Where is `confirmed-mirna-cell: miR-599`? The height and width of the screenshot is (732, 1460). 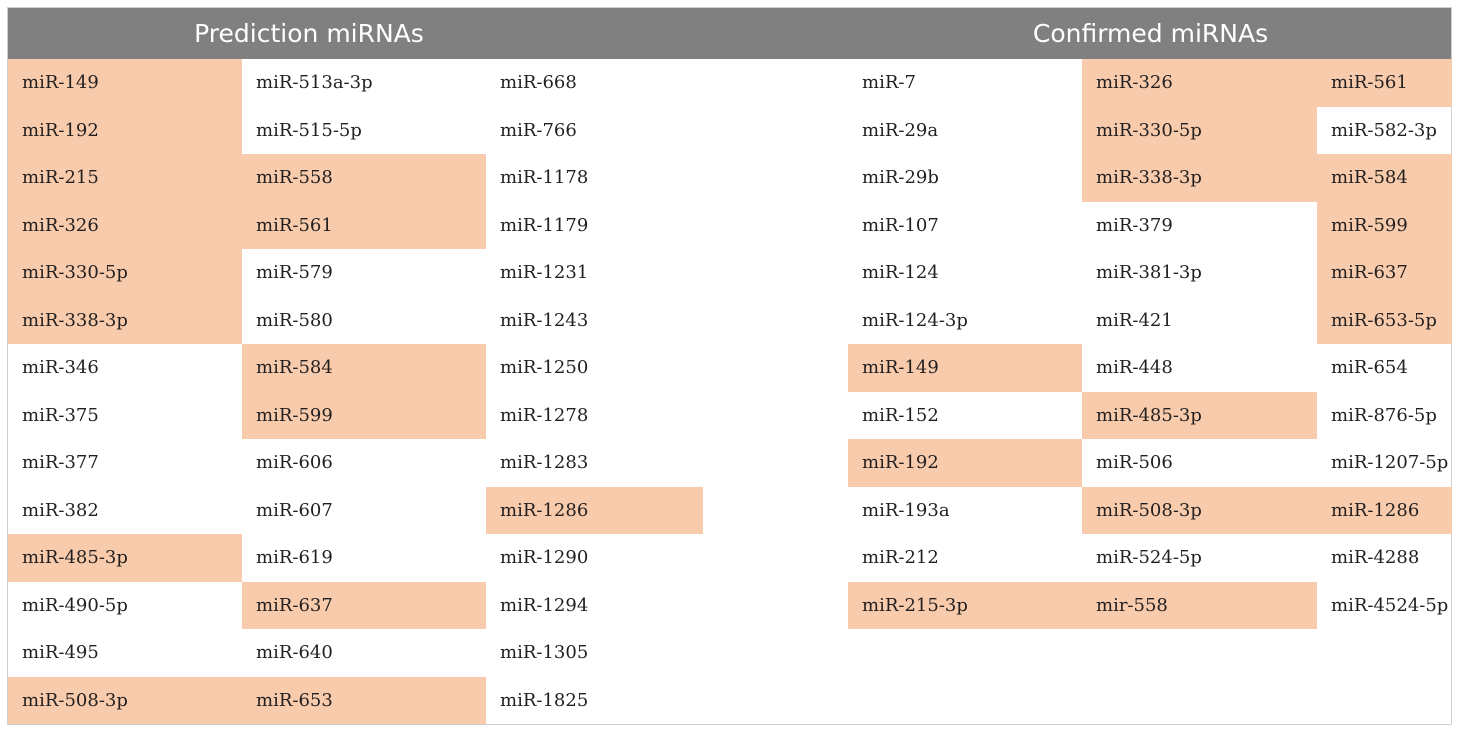
confirmed-mirna-cell: miR-599 is located at coordinates (1384, 225).